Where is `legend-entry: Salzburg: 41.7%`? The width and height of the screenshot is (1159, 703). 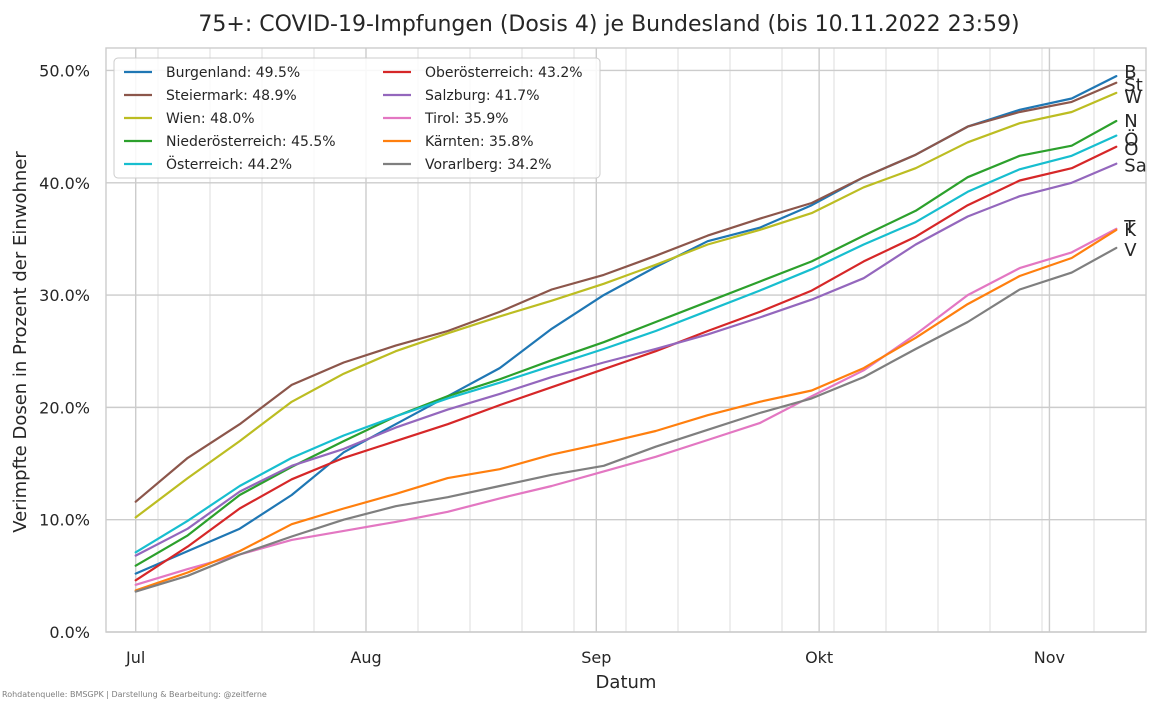
legend-entry: Salzburg: 41.7% is located at coordinates (482, 96).